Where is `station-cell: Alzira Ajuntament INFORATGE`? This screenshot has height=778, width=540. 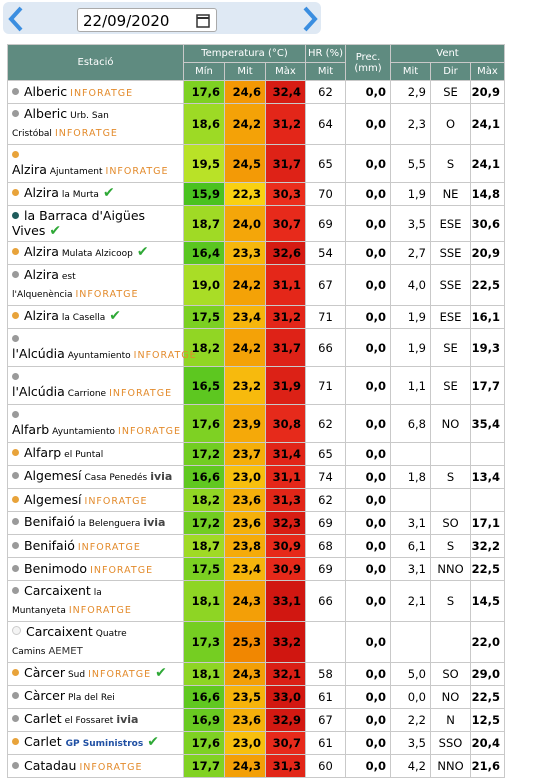 station-cell: Alzira Ajuntament INFORATGE is located at coordinates (95, 163).